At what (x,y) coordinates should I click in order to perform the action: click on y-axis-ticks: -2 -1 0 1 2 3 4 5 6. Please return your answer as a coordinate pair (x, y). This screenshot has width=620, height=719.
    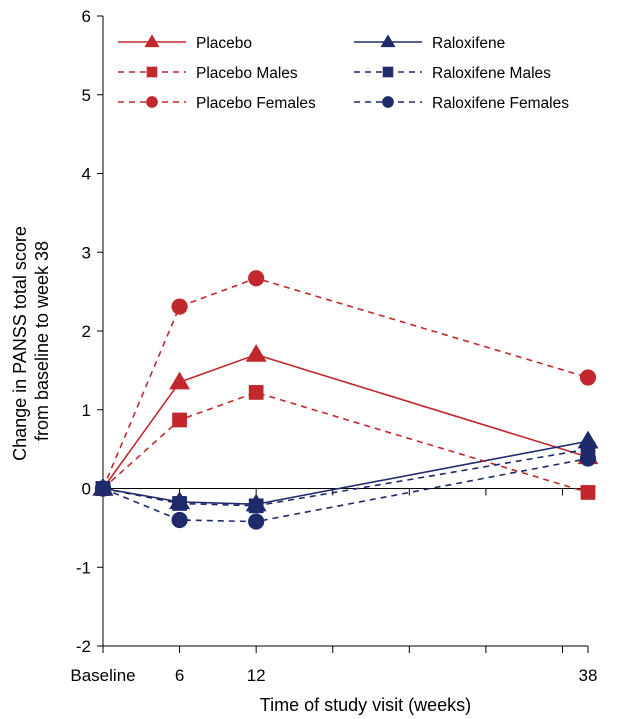
    Looking at the image, I should click on (89, 331).